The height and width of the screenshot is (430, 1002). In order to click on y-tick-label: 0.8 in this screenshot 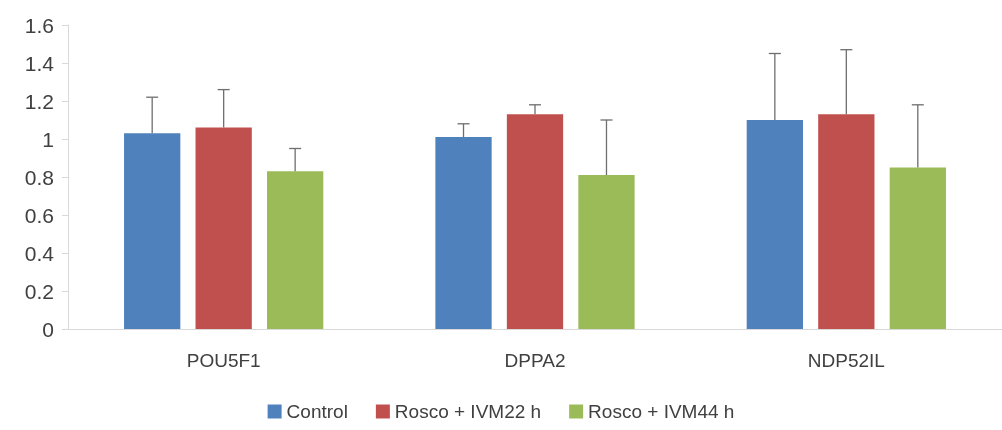, I will do `click(39, 177)`.